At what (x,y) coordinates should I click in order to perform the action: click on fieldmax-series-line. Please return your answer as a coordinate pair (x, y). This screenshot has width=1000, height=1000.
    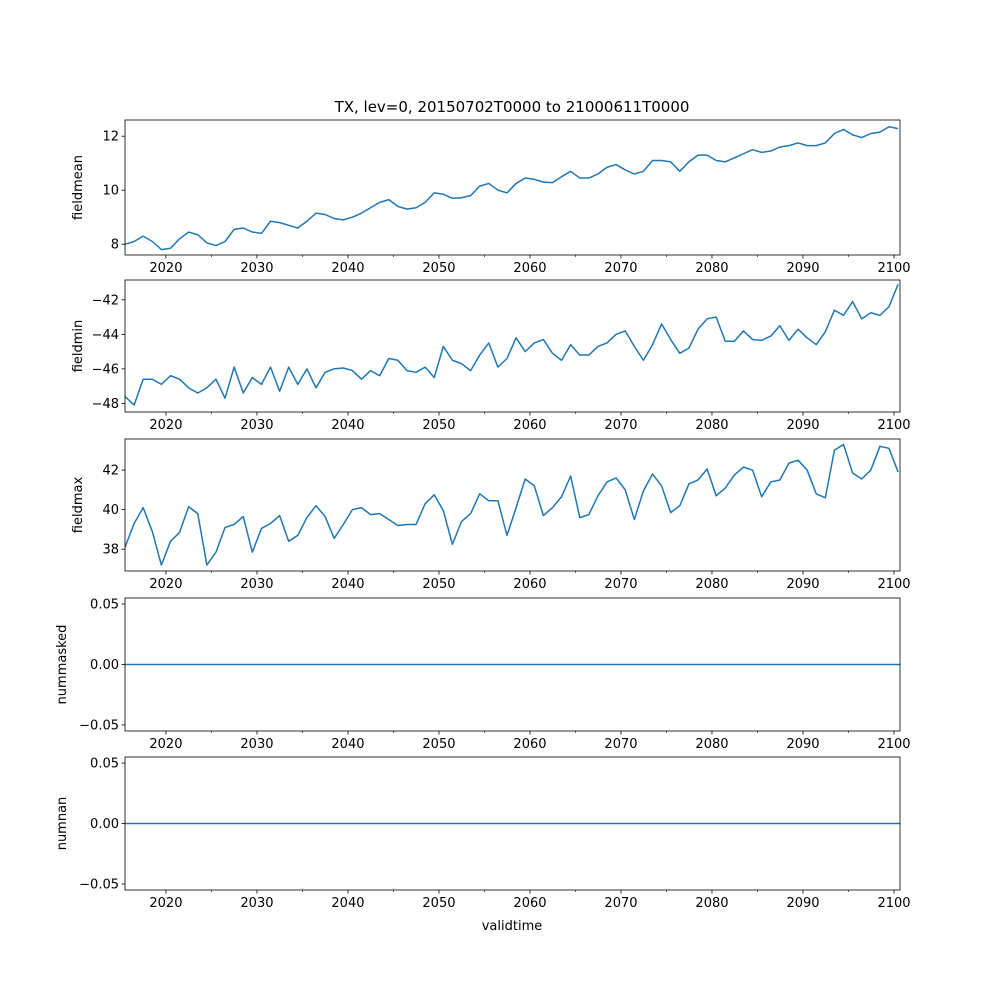
    Looking at the image, I should click on (512, 504).